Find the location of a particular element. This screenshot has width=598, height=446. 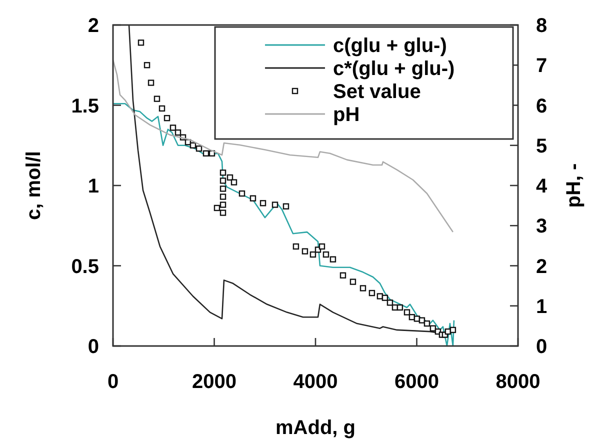

legend-label: c*(glu + glu-) is located at coordinates (394, 69).